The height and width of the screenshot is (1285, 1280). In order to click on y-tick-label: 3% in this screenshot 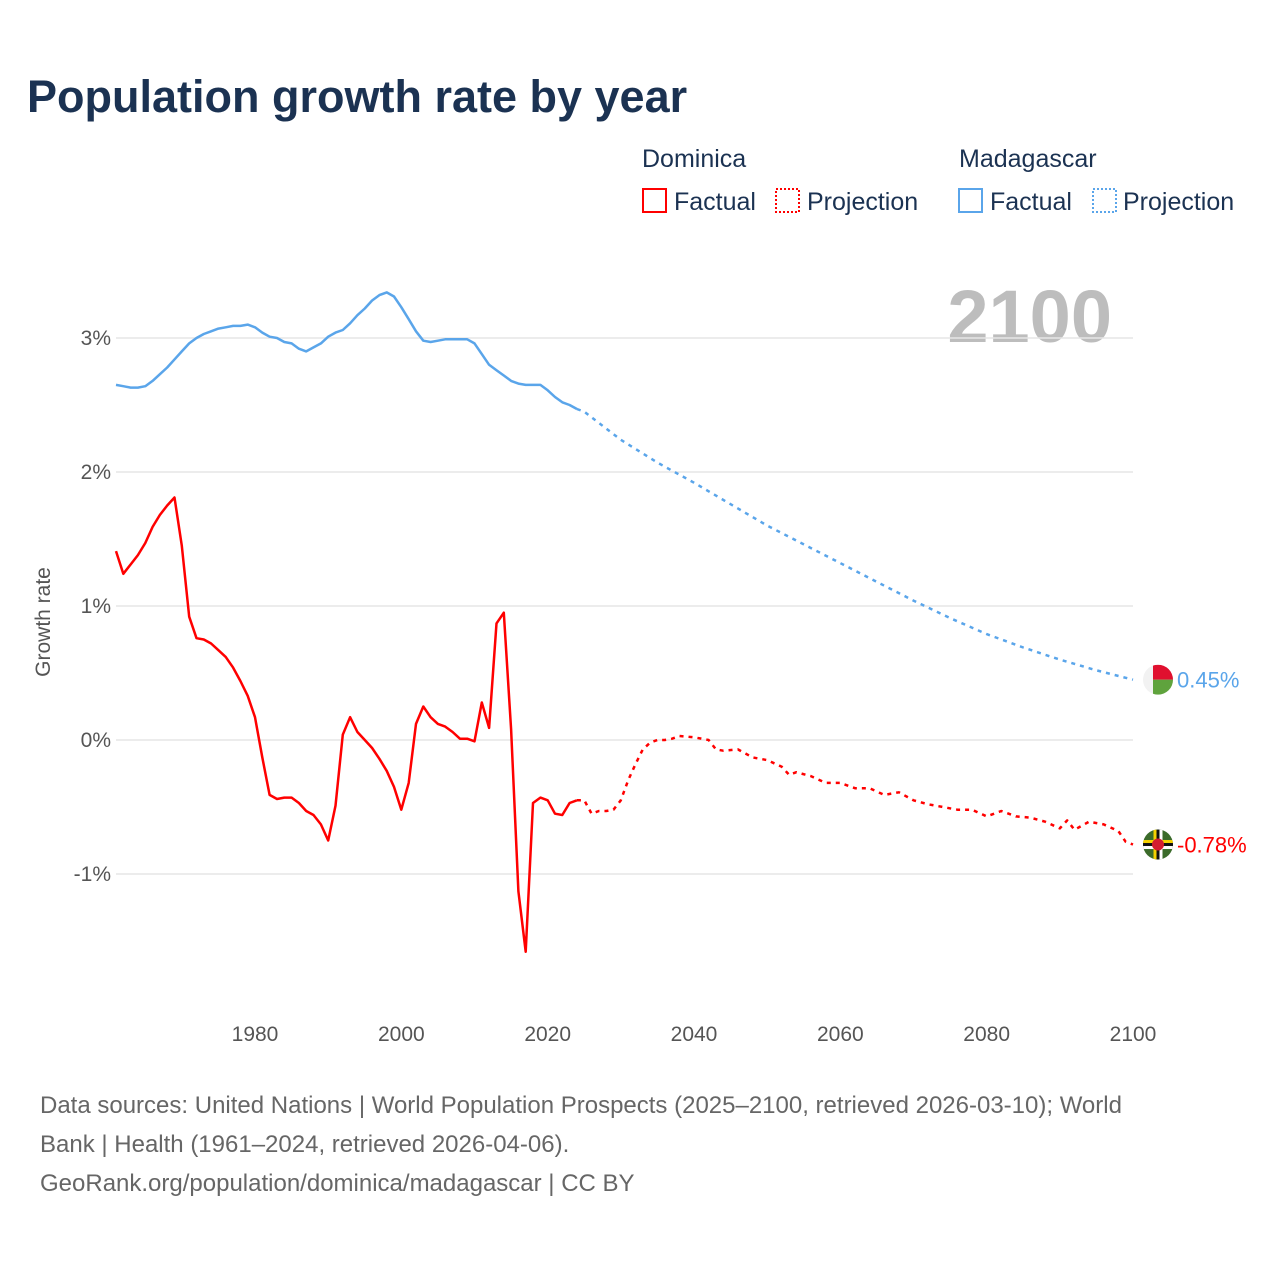, I will do `click(96, 338)`.